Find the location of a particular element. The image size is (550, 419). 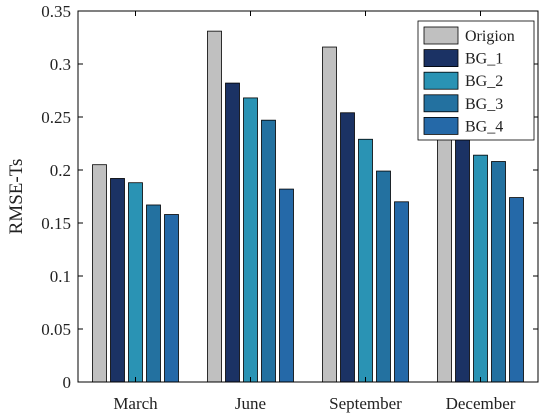

bar-origion-march is located at coordinates (99, 273).